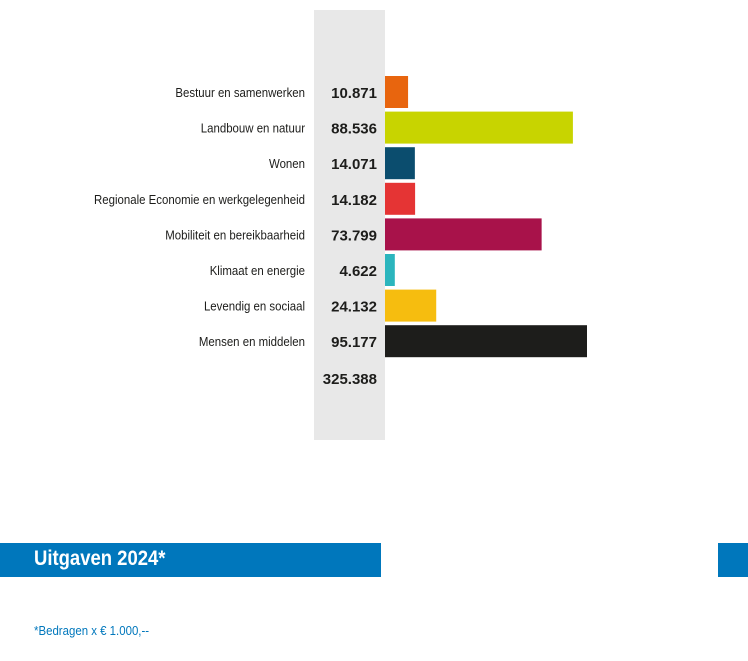  Describe the element at coordinates (354, 200) in the screenshot. I see `value-label: 14.182` at that location.